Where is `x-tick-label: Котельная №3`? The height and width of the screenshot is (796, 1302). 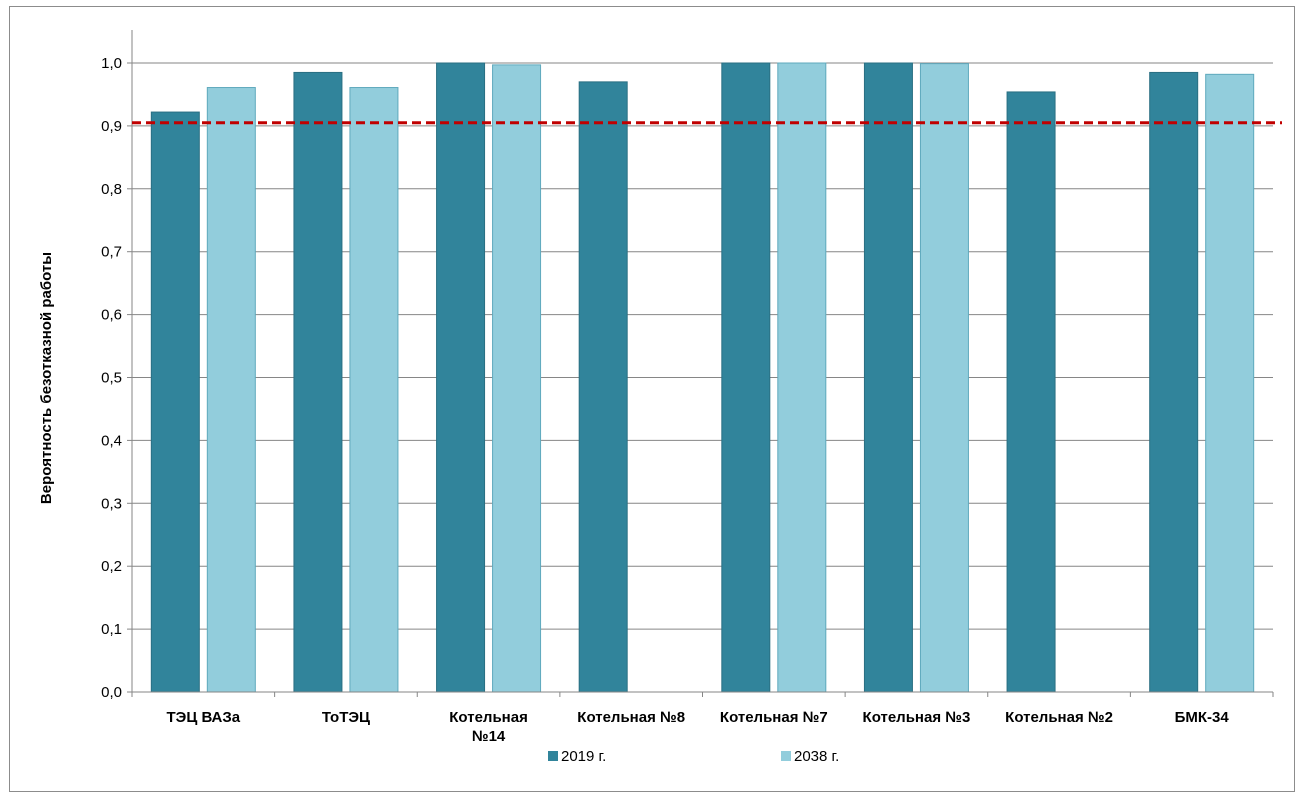 x-tick-label: Котельная №3 is located at coordinates (917, 717).